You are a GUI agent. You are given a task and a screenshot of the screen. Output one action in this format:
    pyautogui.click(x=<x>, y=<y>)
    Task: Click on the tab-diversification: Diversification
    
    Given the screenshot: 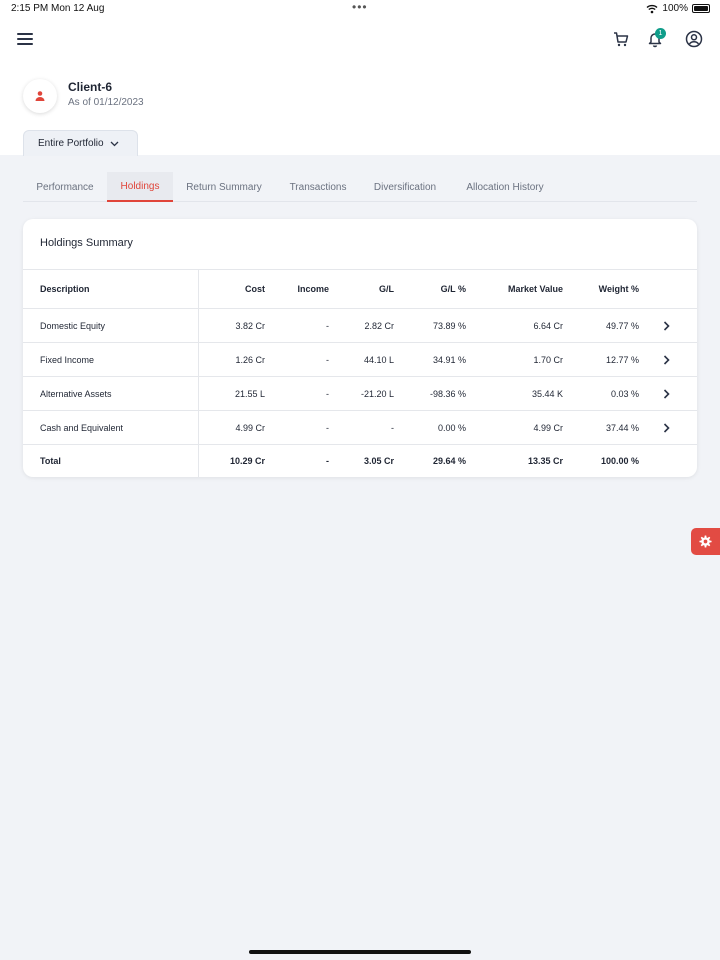 What is the action you would take?
    pyautogui.click(x=405, y=187)
    